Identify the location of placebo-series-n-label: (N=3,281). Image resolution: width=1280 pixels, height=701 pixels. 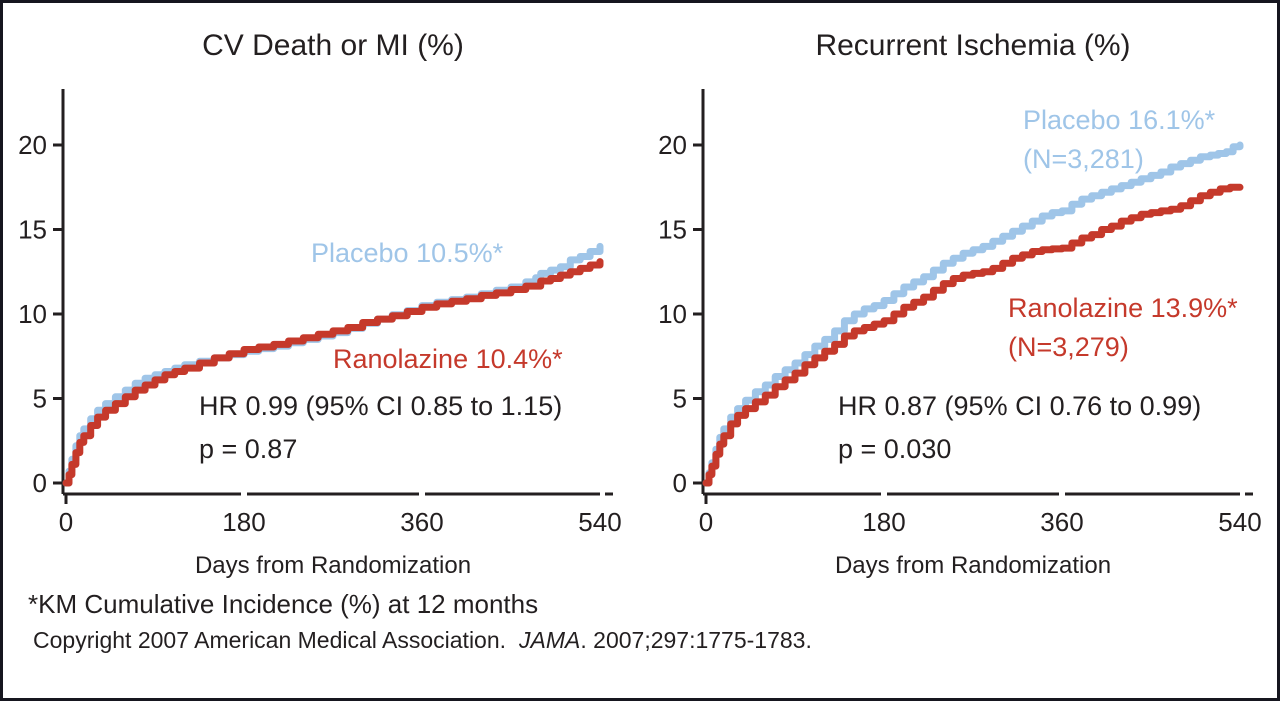
(1083, 159).